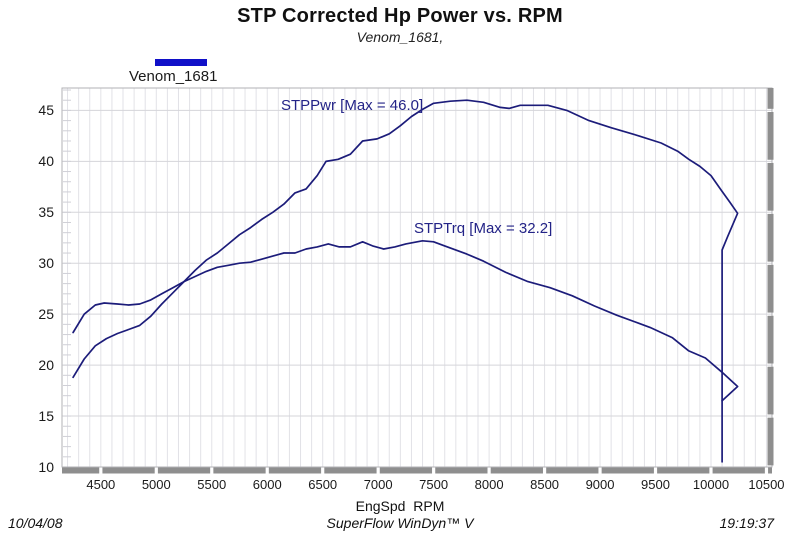 Image resolution: width=800 pixels, height=540 pixels. I want to click on y-tick-label: 35, so click(46, 212).